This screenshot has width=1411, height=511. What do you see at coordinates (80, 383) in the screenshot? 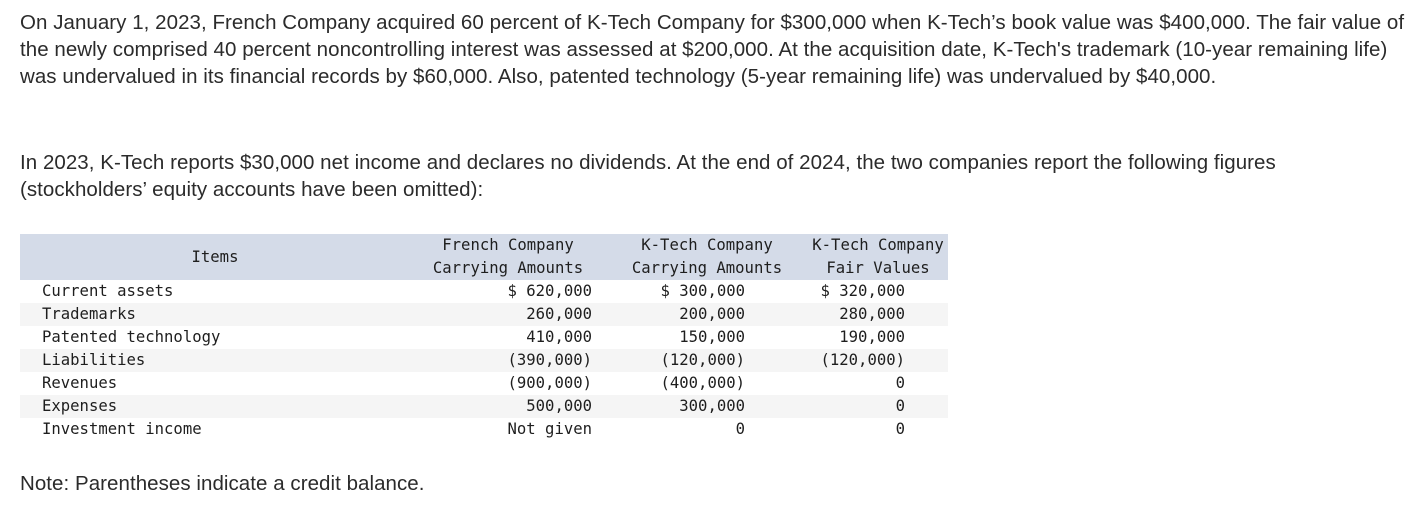
I see `row-label: Revenues` at bounding box center [80, 383].